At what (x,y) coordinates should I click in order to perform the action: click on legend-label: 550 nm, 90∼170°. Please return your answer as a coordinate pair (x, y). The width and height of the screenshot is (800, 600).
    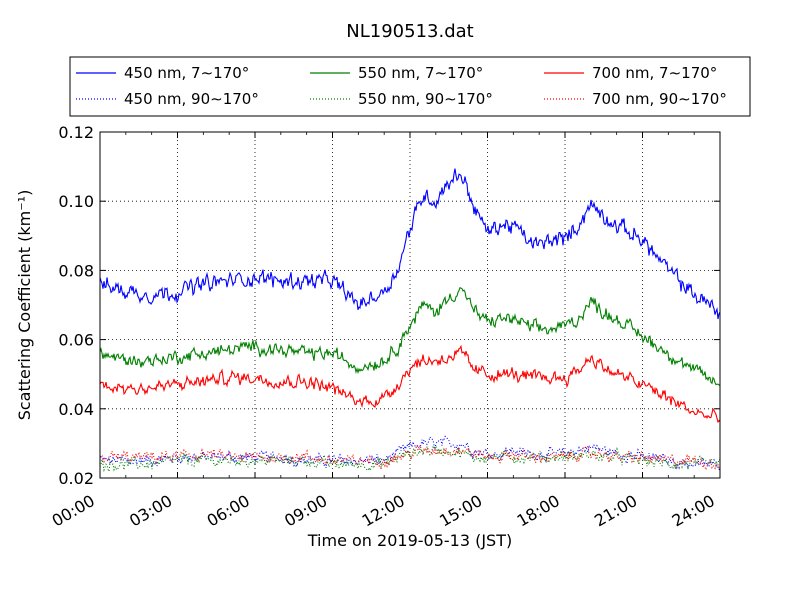
    Looking at the image, I should click on (425, 99).